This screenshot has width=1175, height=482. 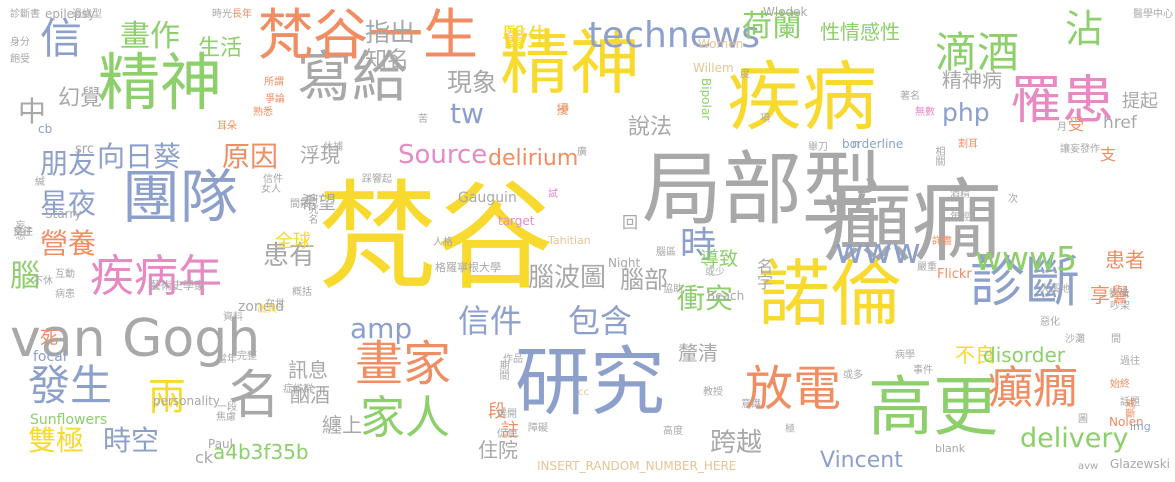 I want to click on cloud-word: 包含, so click(x=600, y=321).